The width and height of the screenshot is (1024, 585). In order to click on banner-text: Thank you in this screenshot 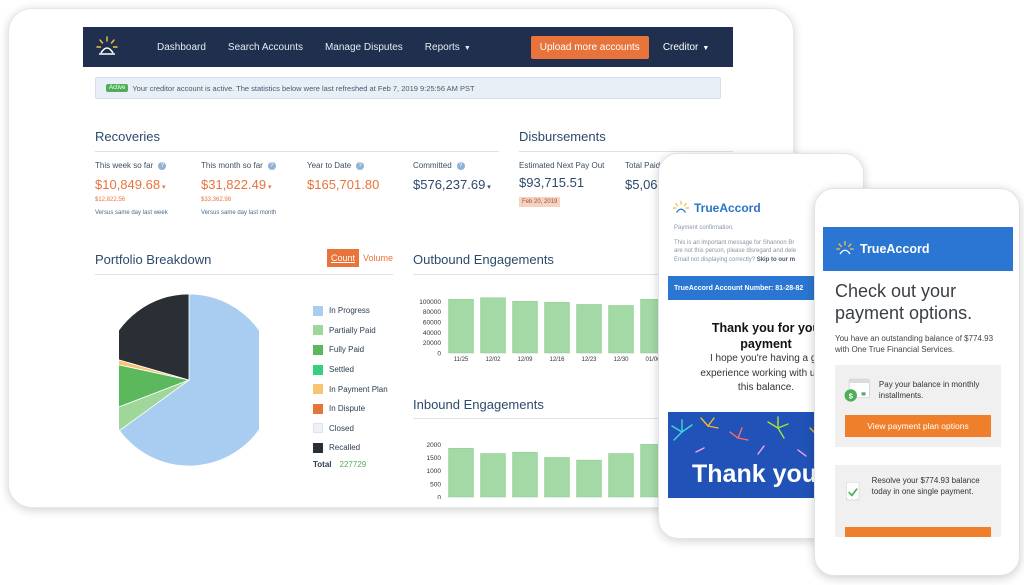, I will do `click(755, 474)`.